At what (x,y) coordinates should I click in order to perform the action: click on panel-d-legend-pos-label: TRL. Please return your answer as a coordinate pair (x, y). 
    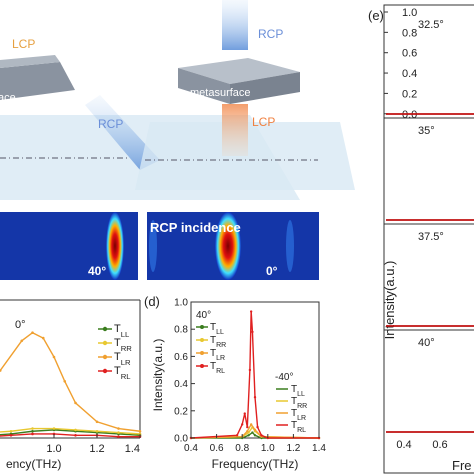
    Looking at the image, I should click on (217, 368).